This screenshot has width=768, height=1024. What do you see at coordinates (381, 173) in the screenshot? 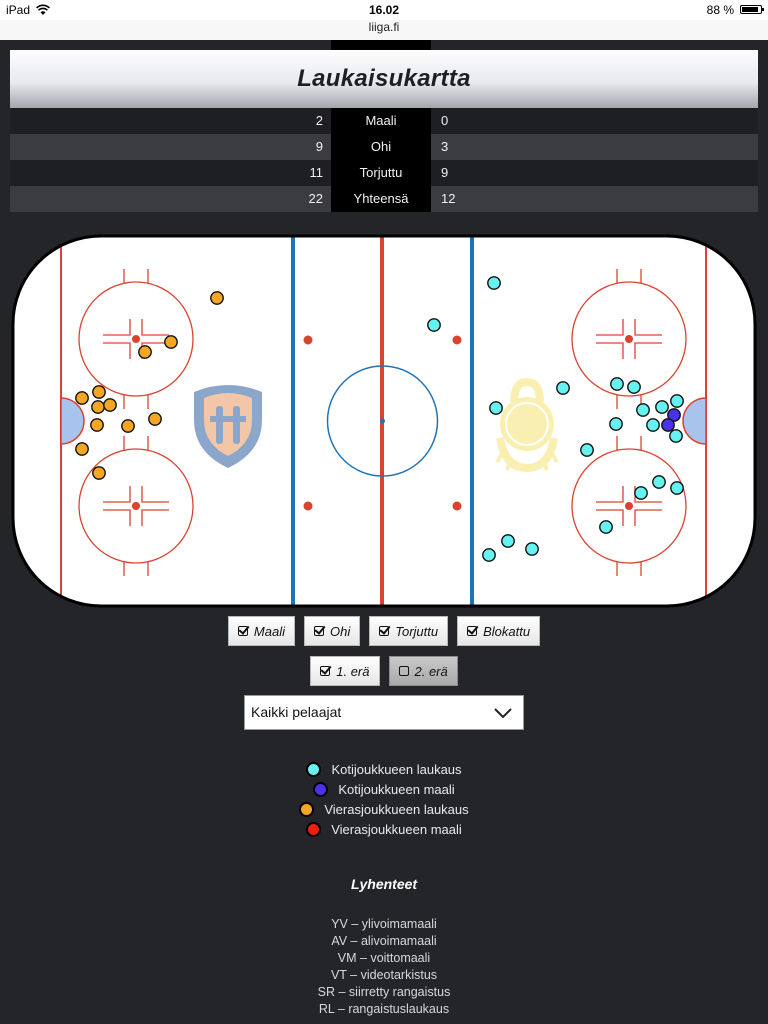
I see `stat-label: Torjuttu` at bounding box center [381, 173].